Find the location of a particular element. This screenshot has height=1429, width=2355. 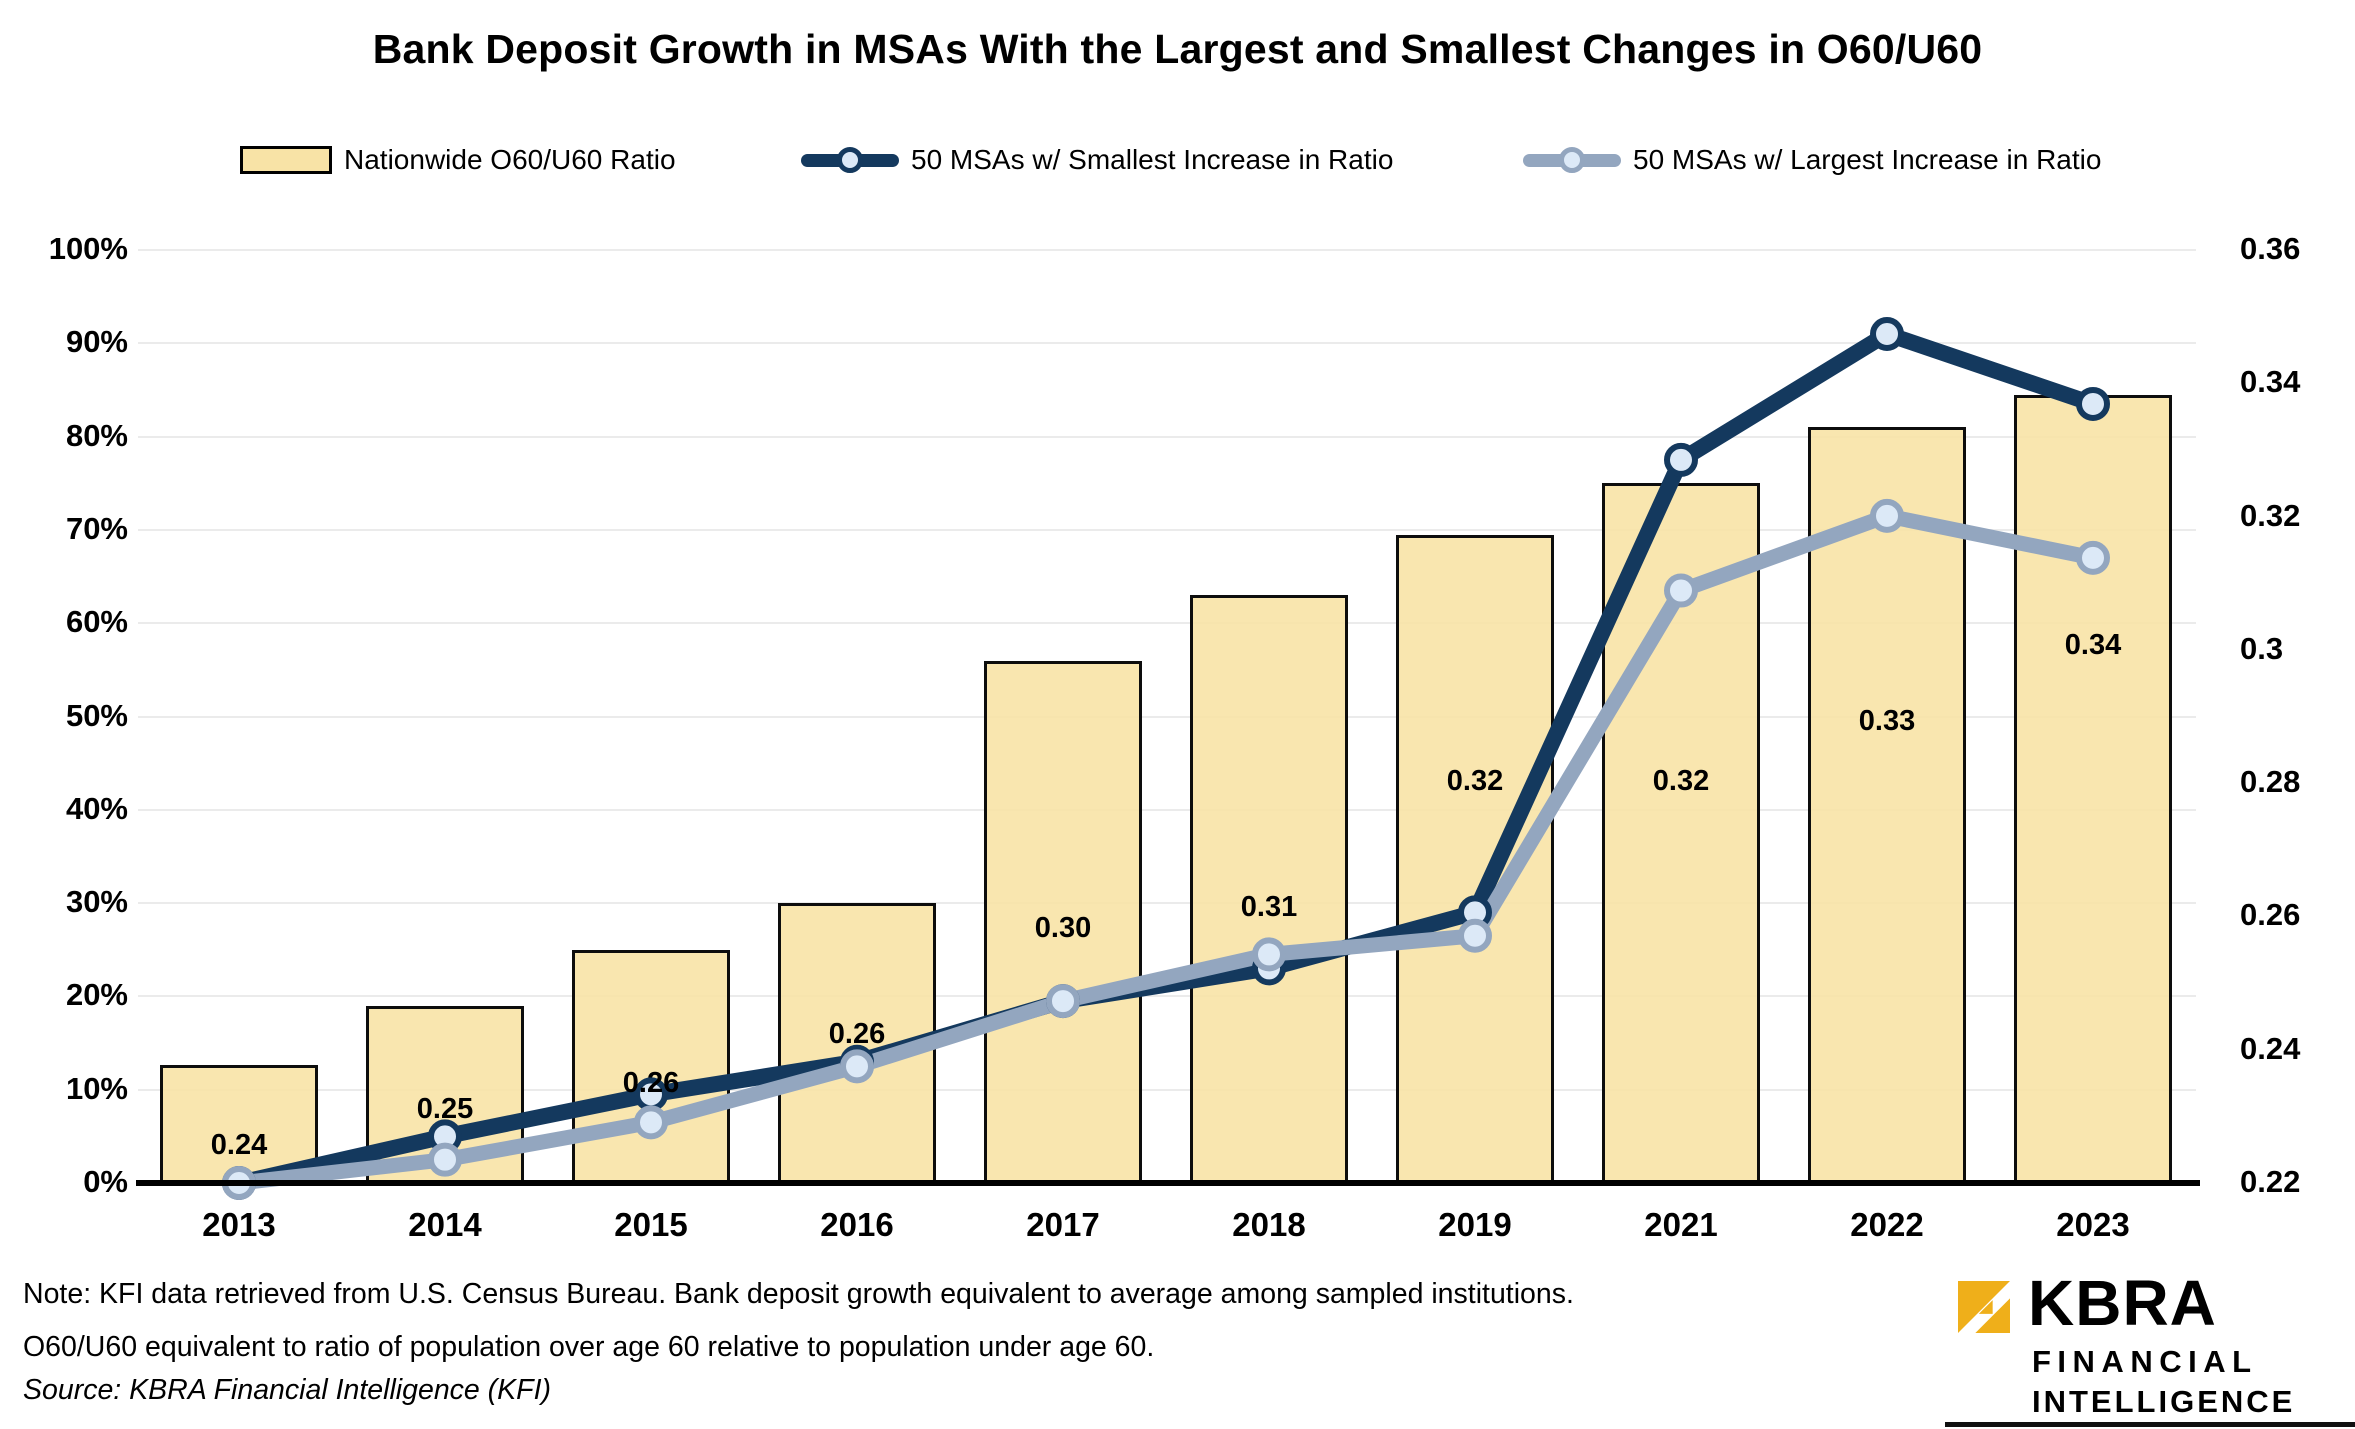

legend-label-largest-increase: 50 MSAs w/ Largest Increase in Ratio is located at coordinates (1867, 159).